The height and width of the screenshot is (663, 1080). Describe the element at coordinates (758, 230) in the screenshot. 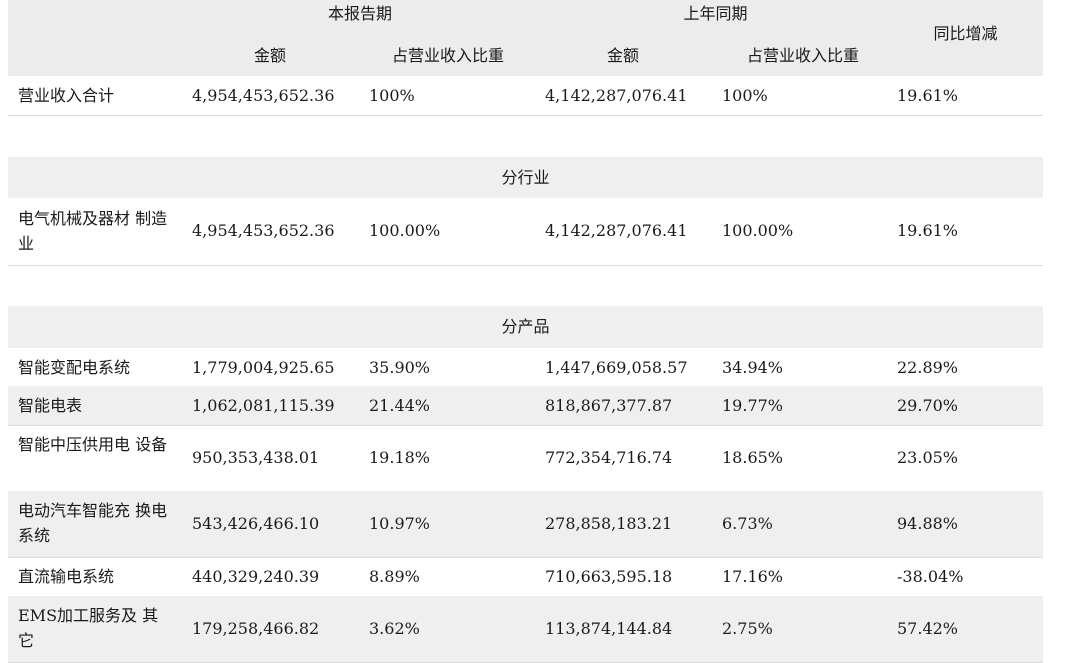

I see `previous-share: 100.00%` at that location.